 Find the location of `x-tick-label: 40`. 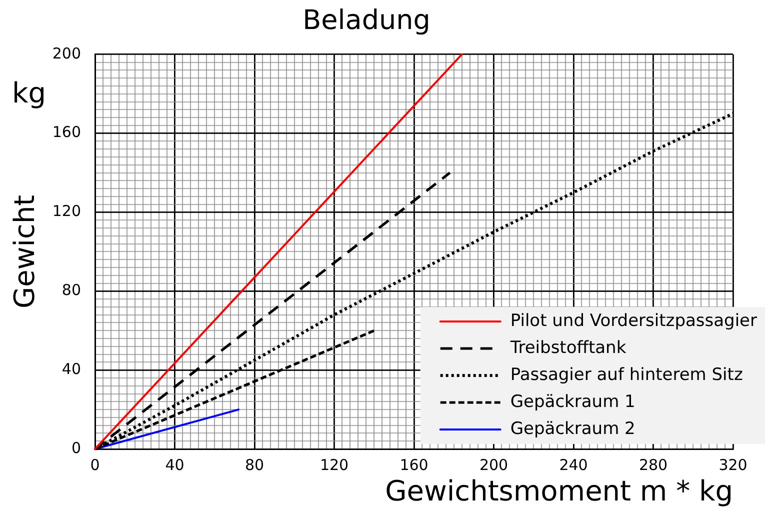

x-tick-label: 40 is located at coordinates (174, 465).